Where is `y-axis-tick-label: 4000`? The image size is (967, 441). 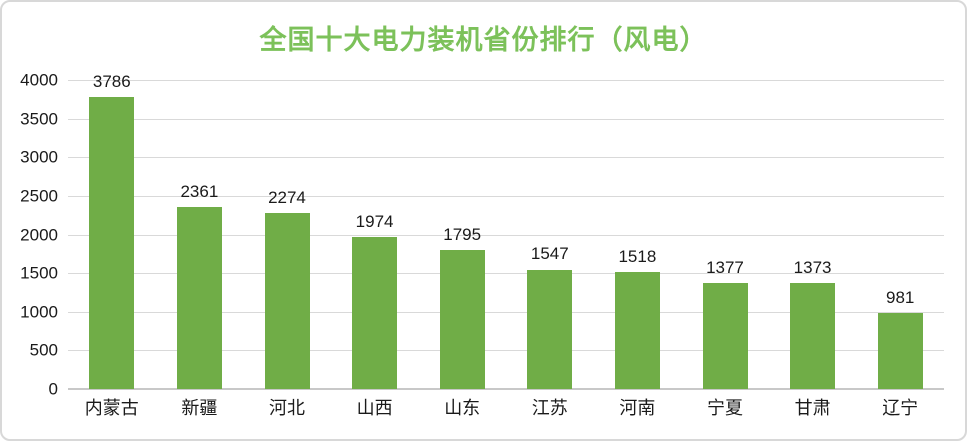
y-axis-tick-label: 4000 is located at coordinates (39, 80).